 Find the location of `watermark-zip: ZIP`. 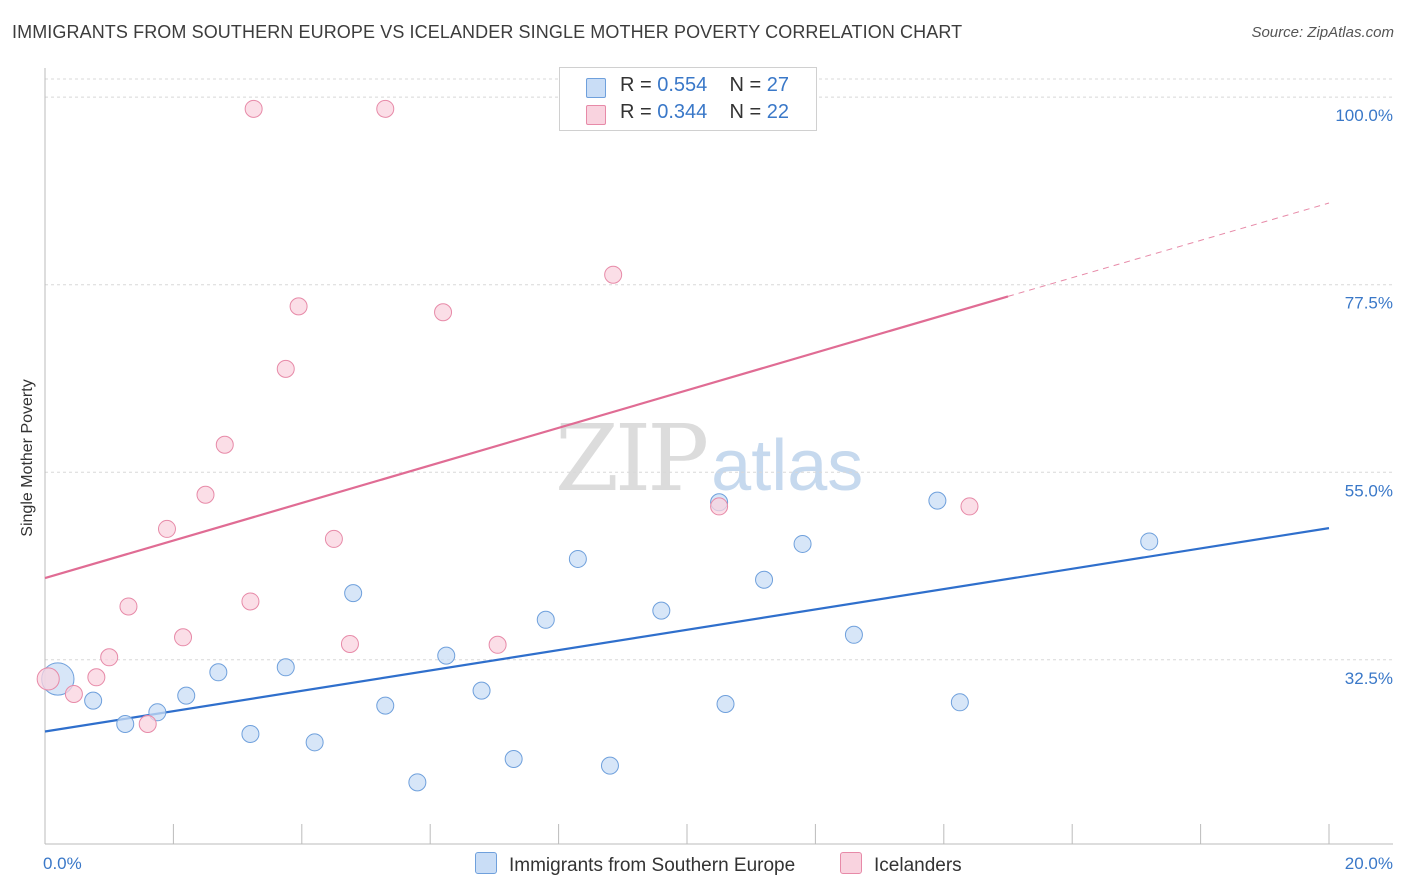

watermark-zip: ZIP is located at coordinates (632, 458).